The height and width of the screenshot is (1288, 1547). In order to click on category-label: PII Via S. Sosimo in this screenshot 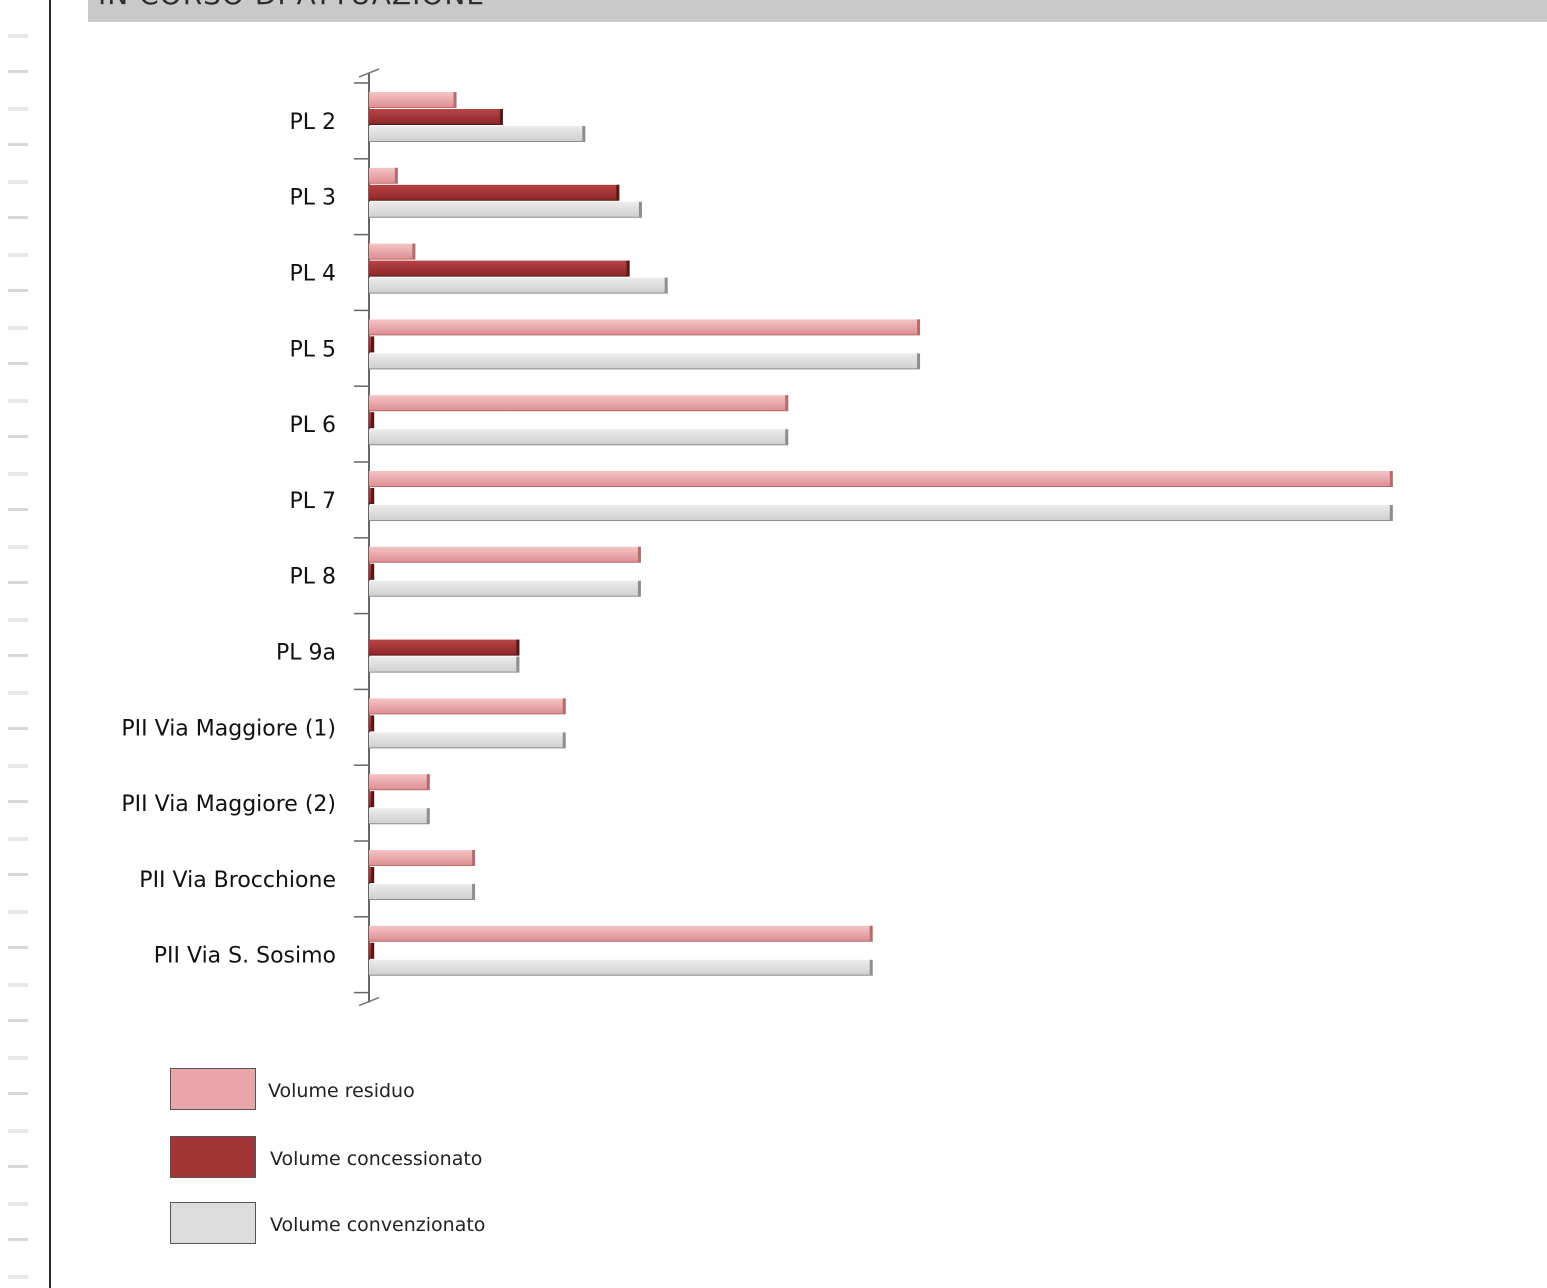, I will do `click(245, 956)`.